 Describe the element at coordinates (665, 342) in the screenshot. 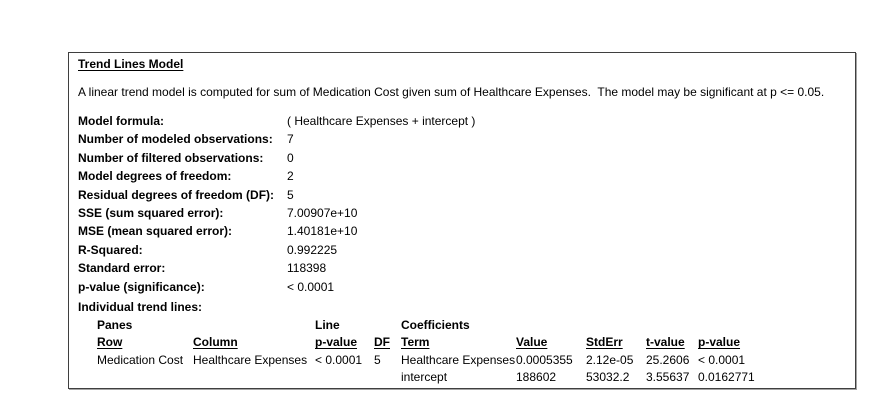

I see `column-header-label: t-value` at that location.